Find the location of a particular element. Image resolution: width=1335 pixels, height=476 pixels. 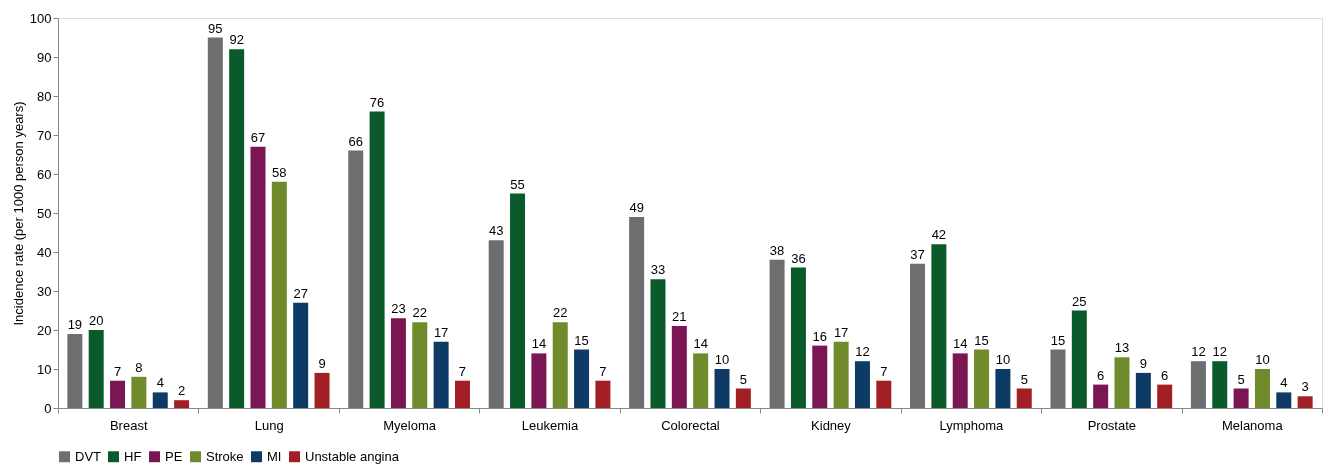

data-label: 16 is located at coordinates (820, 336).